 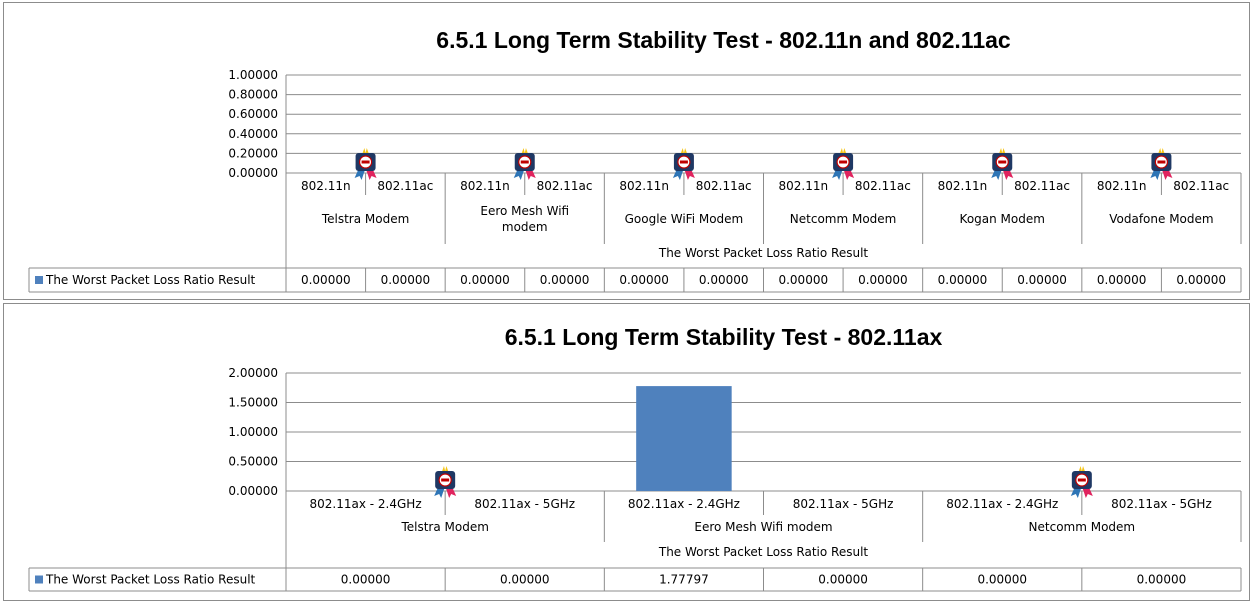 What do you see at coordinates (253, 373) in the screenshot?
I see `y-tick-label: 2.00000` at bounding box center [253, 373].